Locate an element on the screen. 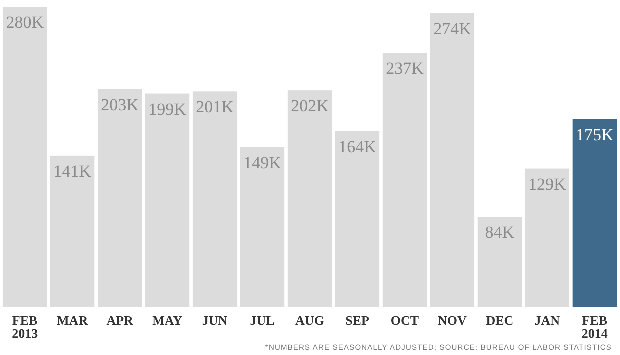 The width and height of the screenshot is (620, 355). x-tick-label: SEP is located at coordinates (358, 320).